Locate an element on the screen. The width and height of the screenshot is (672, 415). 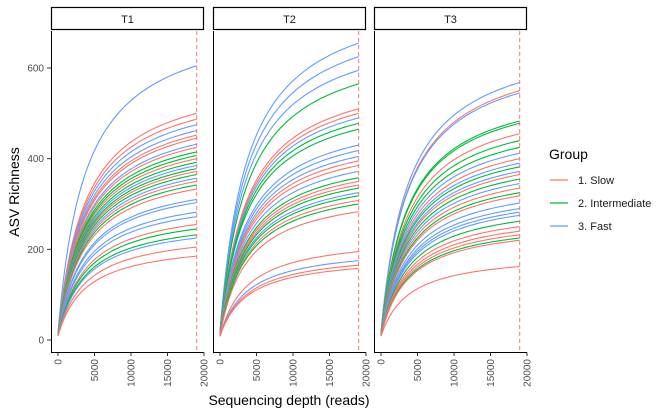
y-axis: 0 200 400 600 is located at coordinates (39, 205).